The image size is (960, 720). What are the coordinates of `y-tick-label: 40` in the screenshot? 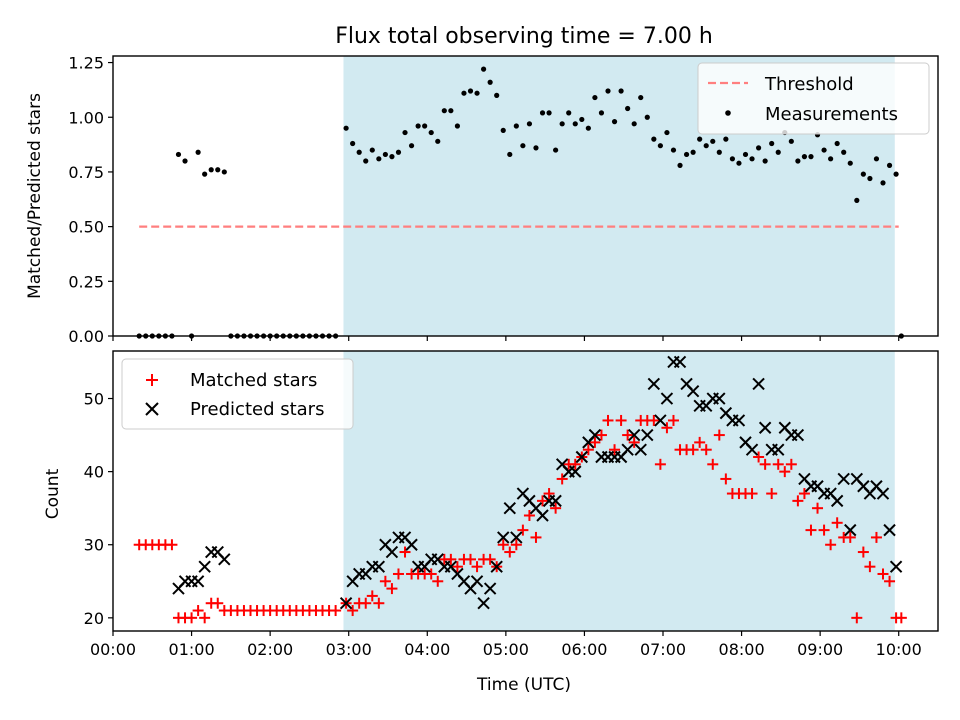 It's located at (94, 472).